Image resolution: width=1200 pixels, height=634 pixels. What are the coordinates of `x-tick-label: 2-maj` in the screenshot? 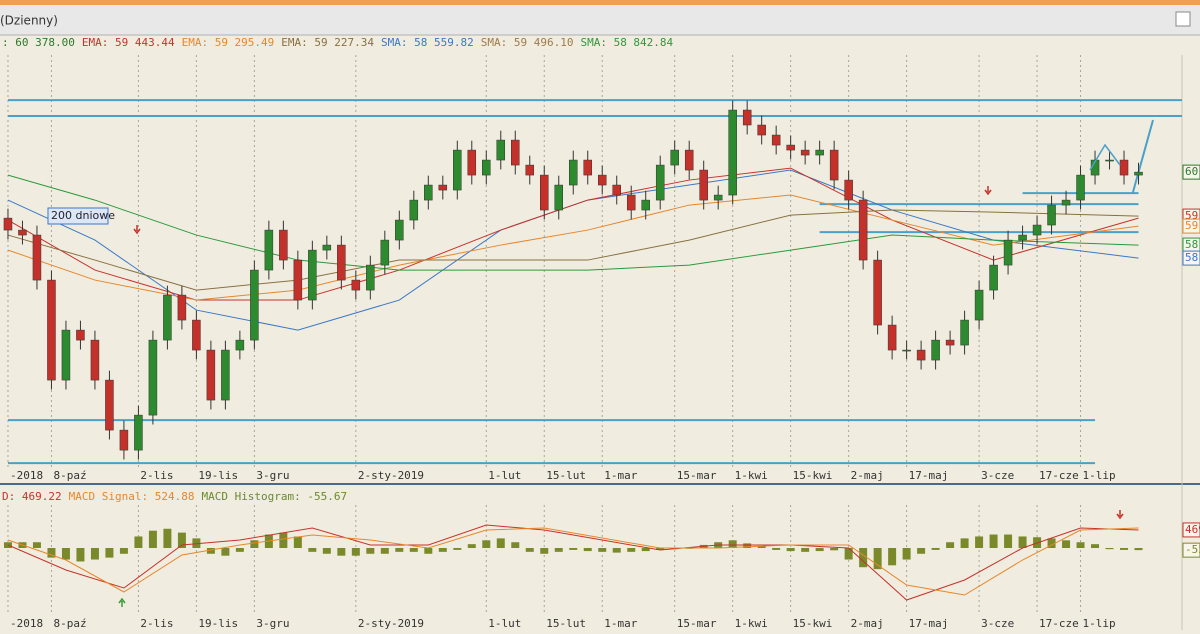 It's located at (867, 475).